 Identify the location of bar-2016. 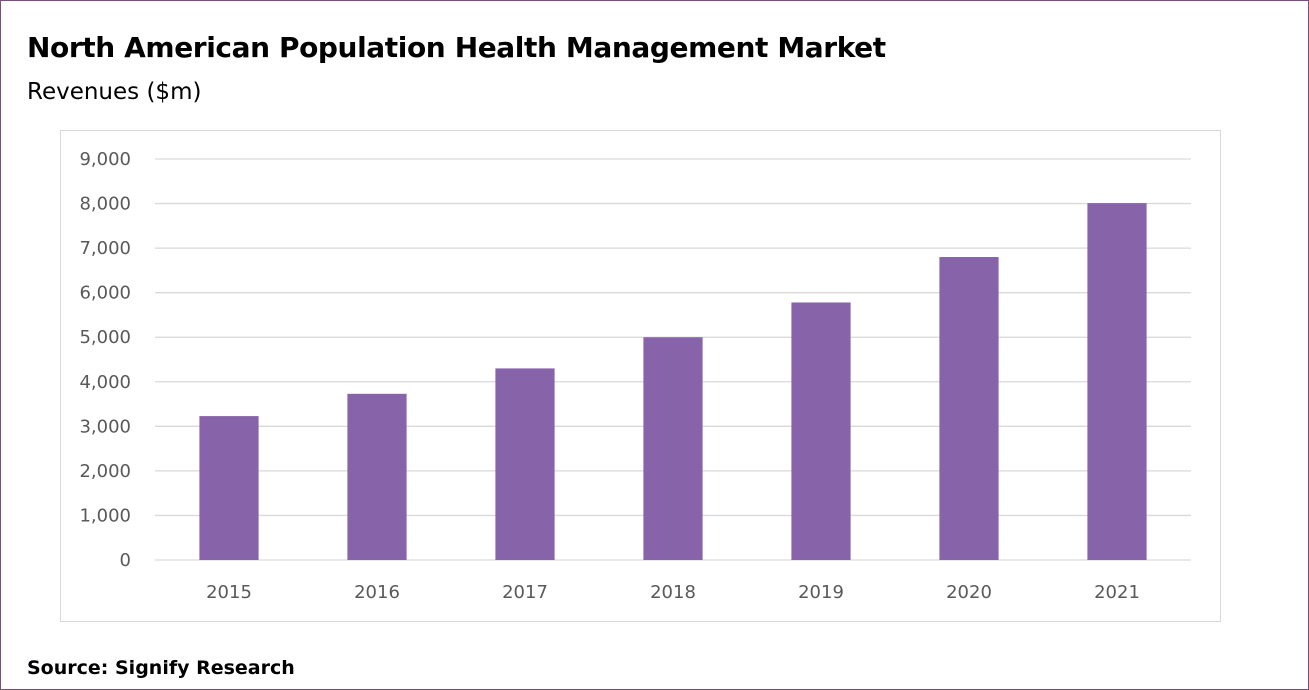
(377, 476).